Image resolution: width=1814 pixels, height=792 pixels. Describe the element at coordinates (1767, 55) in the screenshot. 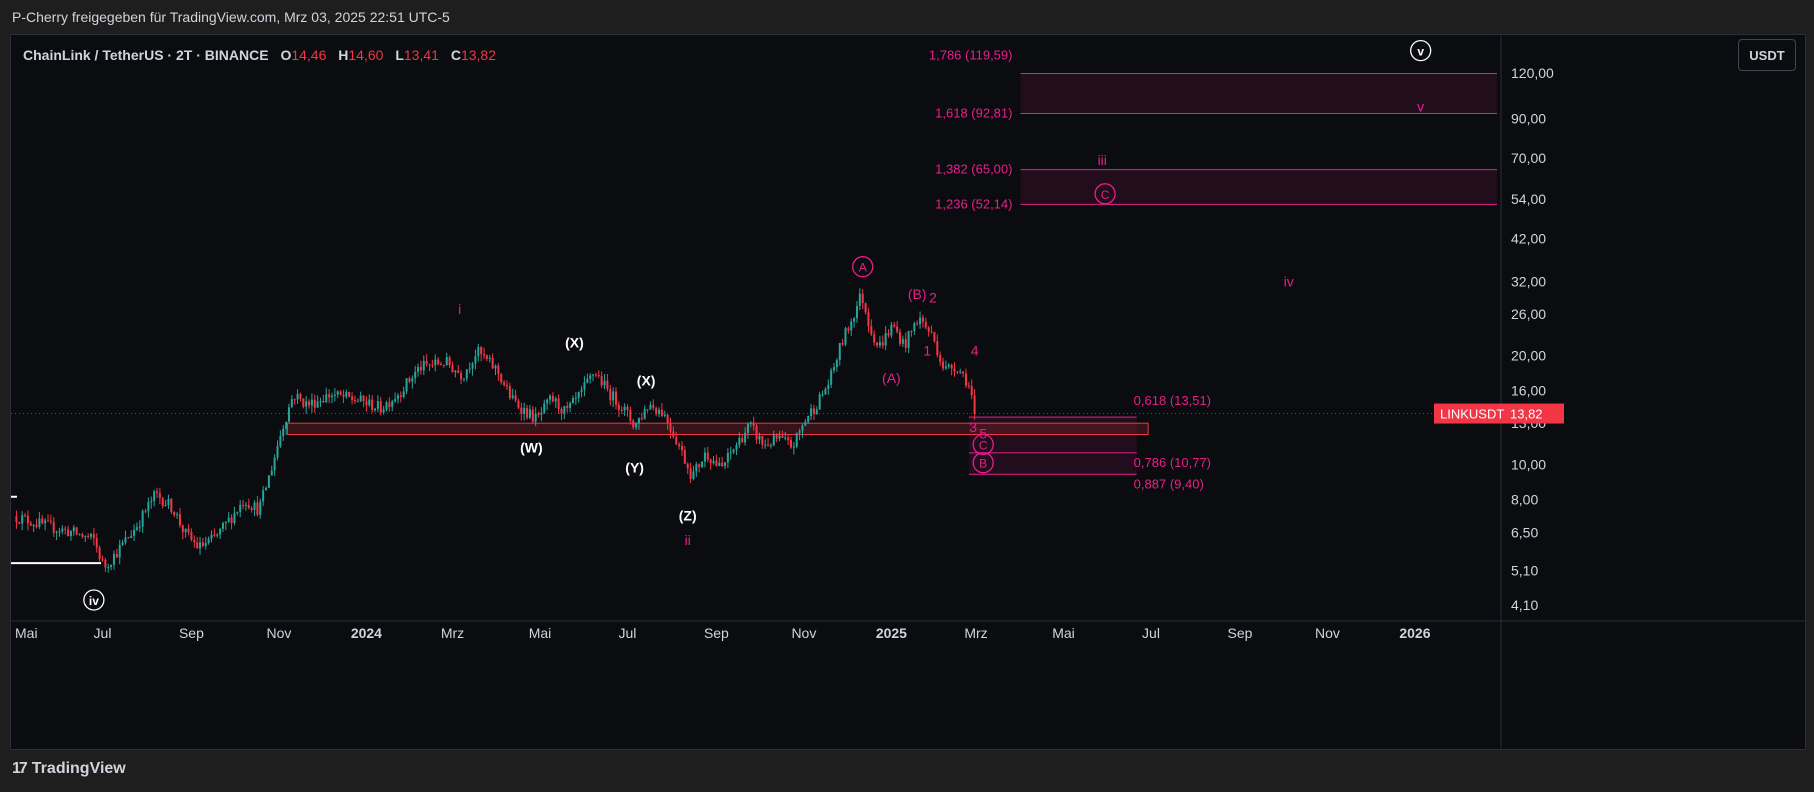

I see `currency-button: USDT` at that location.